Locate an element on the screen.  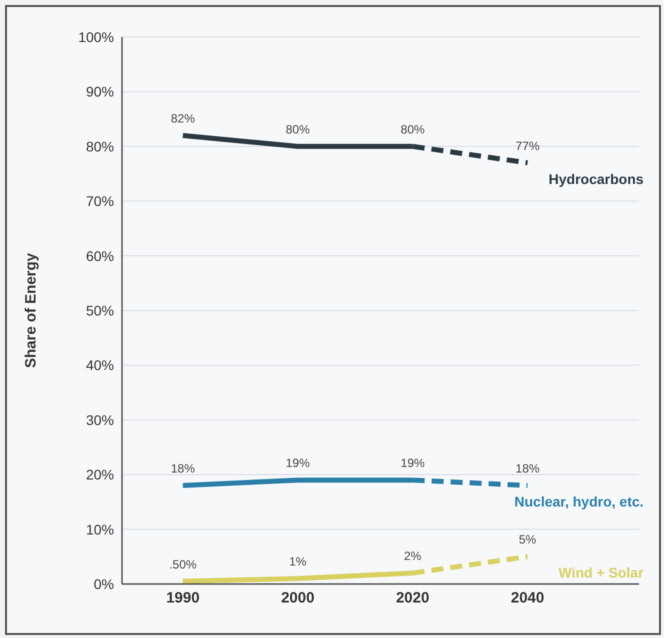
series-label: Nuclear, hydro, etc. is located at coordinates (579, 502).